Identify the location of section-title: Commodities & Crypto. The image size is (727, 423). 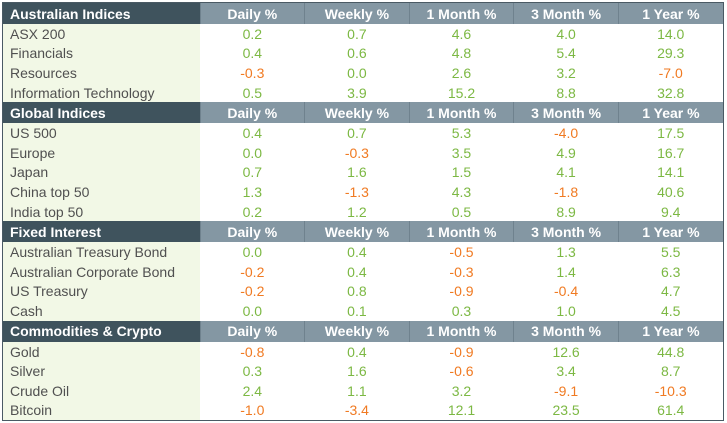
(101, 331).